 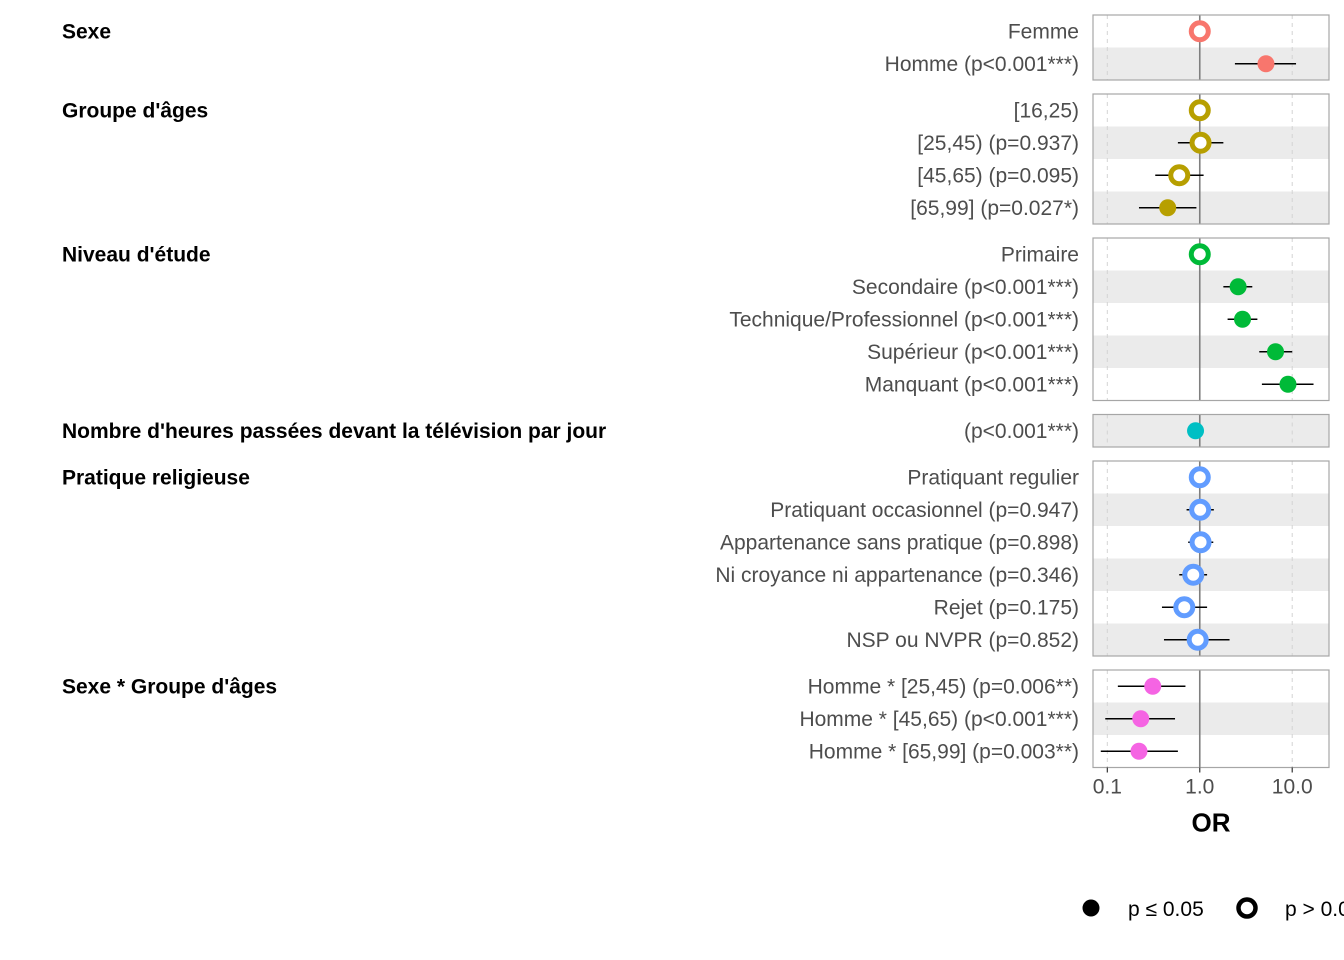 I want to click on term-label: Pratiquant regulier, so click(x=993, y=477).